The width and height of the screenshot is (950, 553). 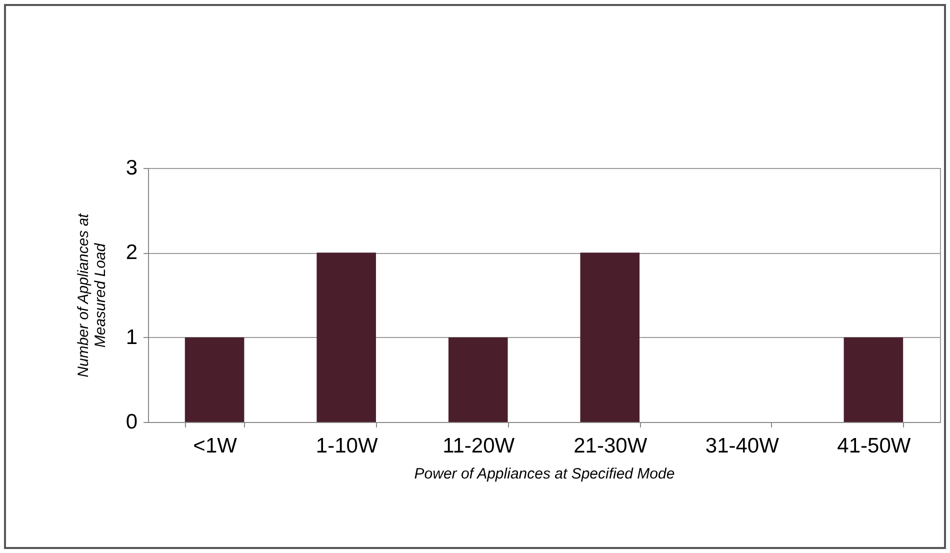 I want to click on x-tick-label: 21-30W, so click(x=611, y=446).